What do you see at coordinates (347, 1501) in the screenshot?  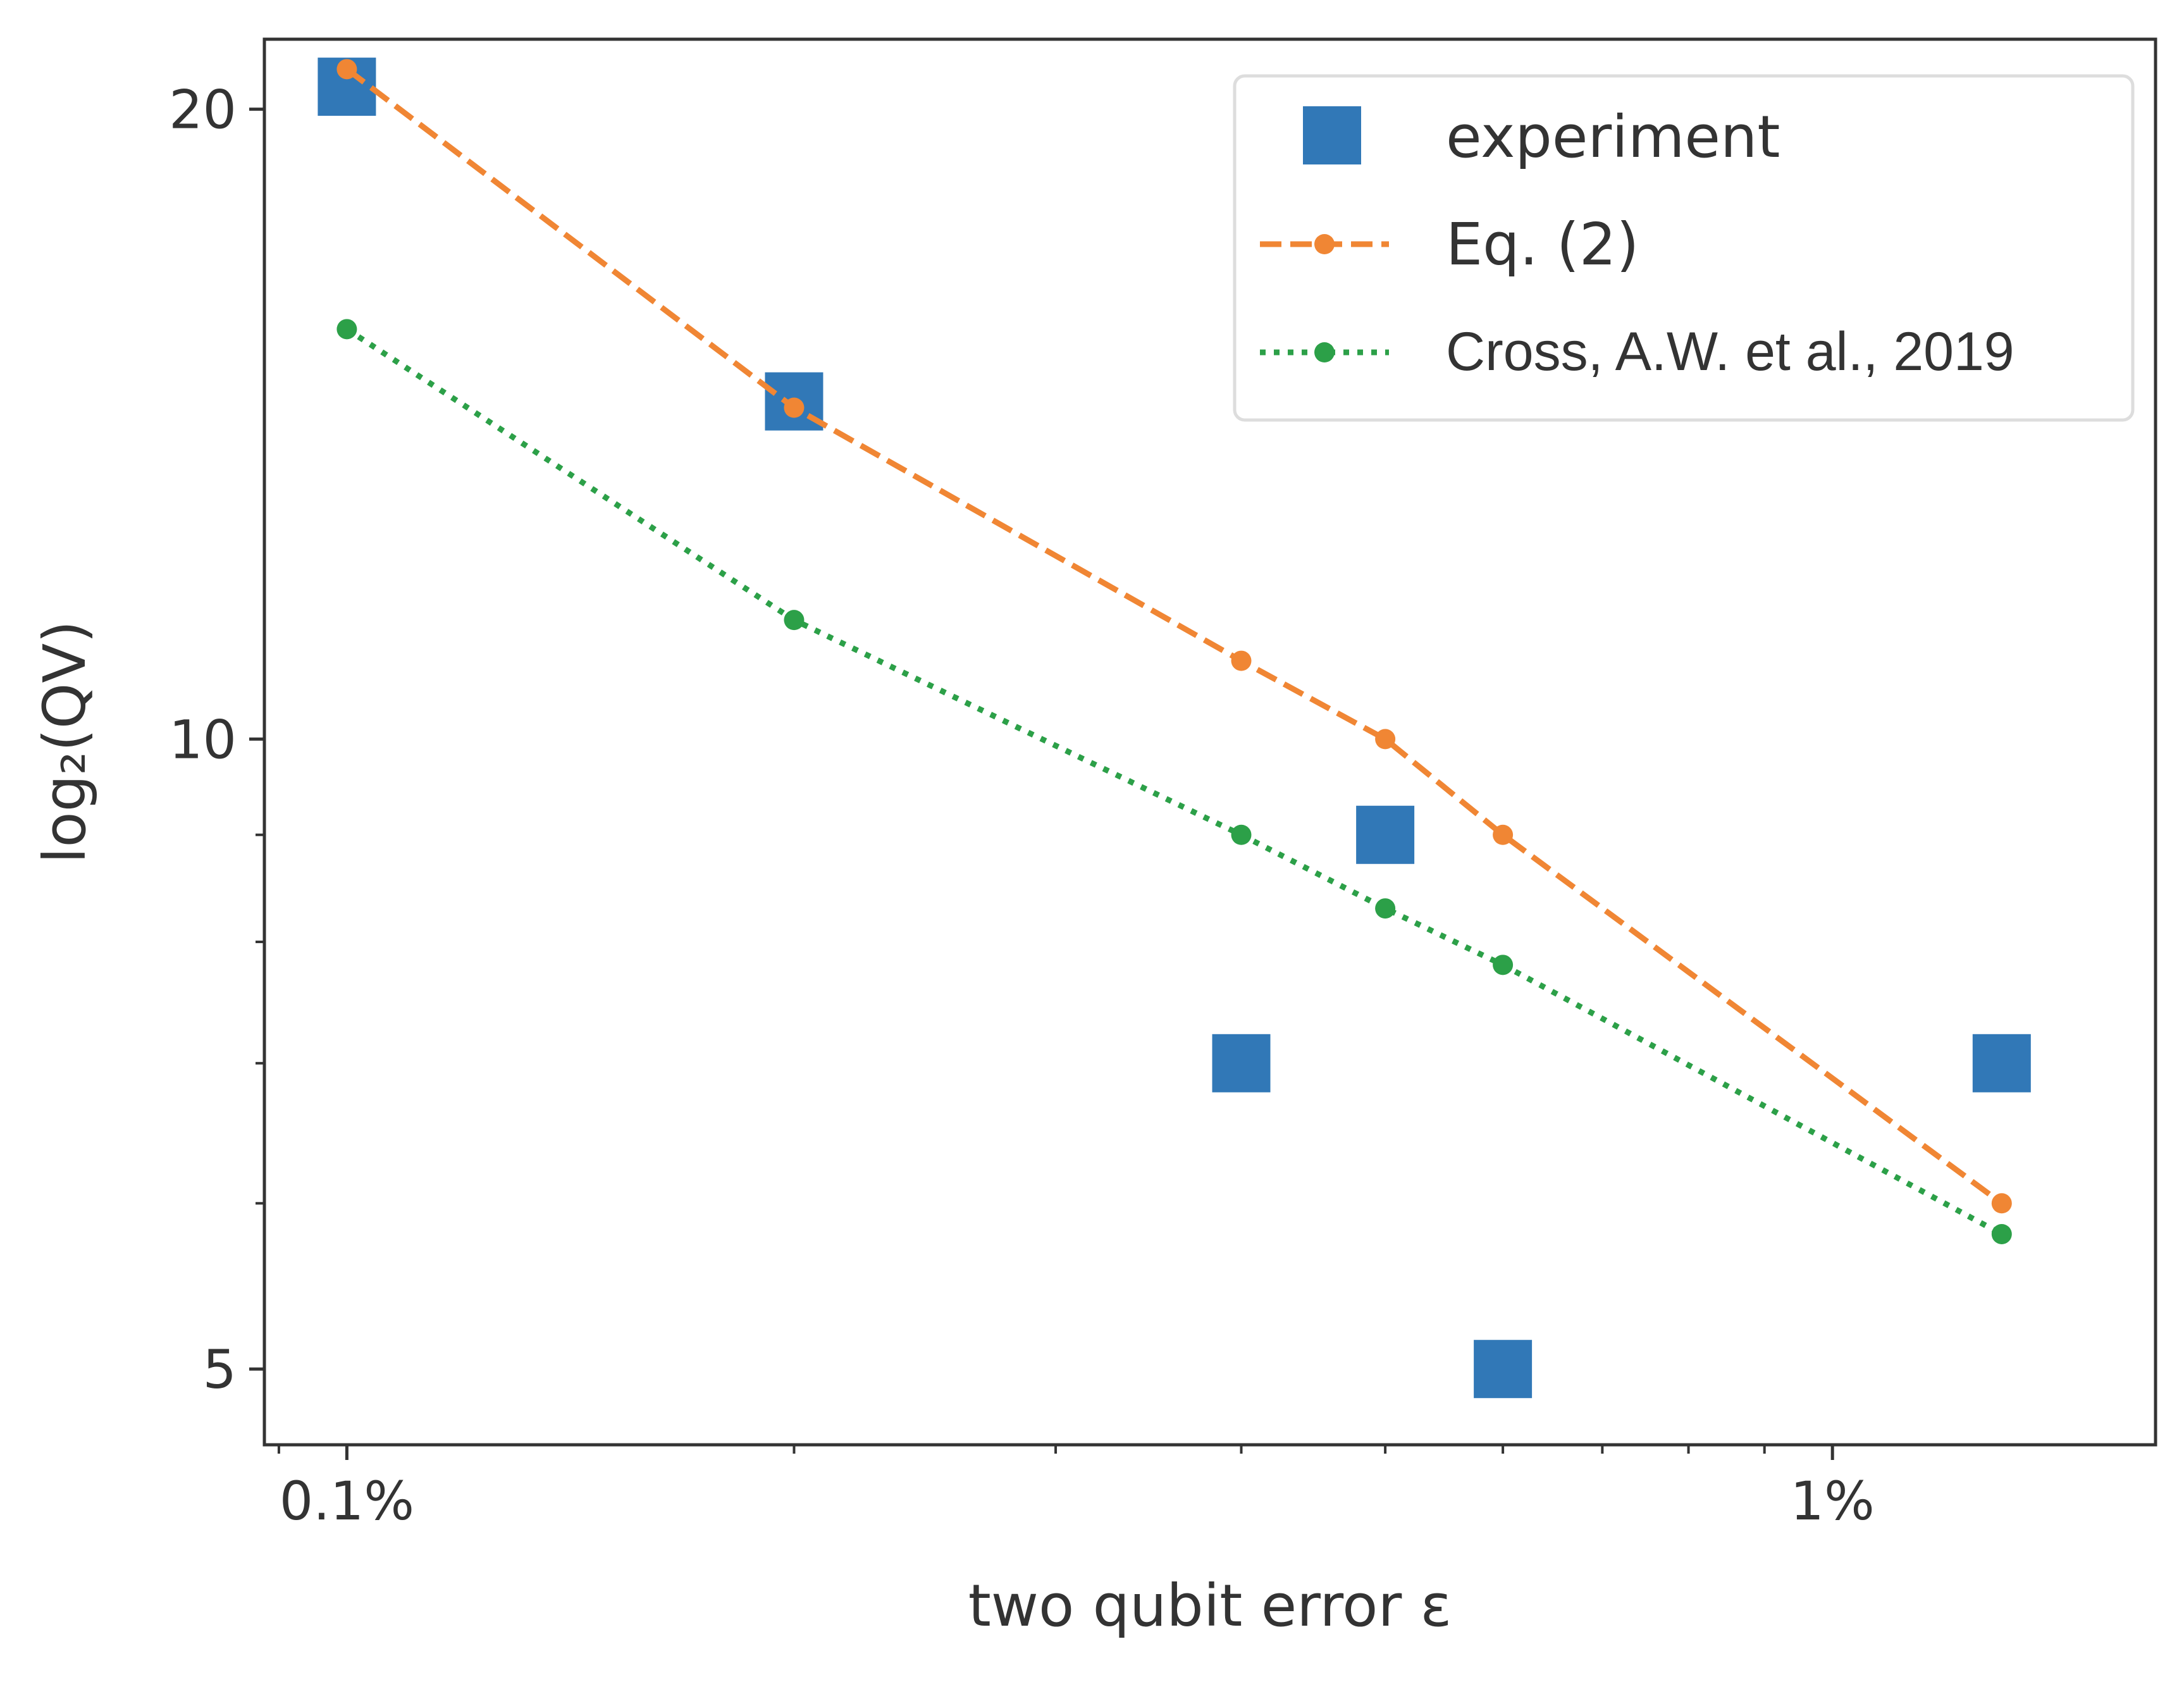 I see `x-tick-label: 0.1%` at bounding box center [347, 1501].